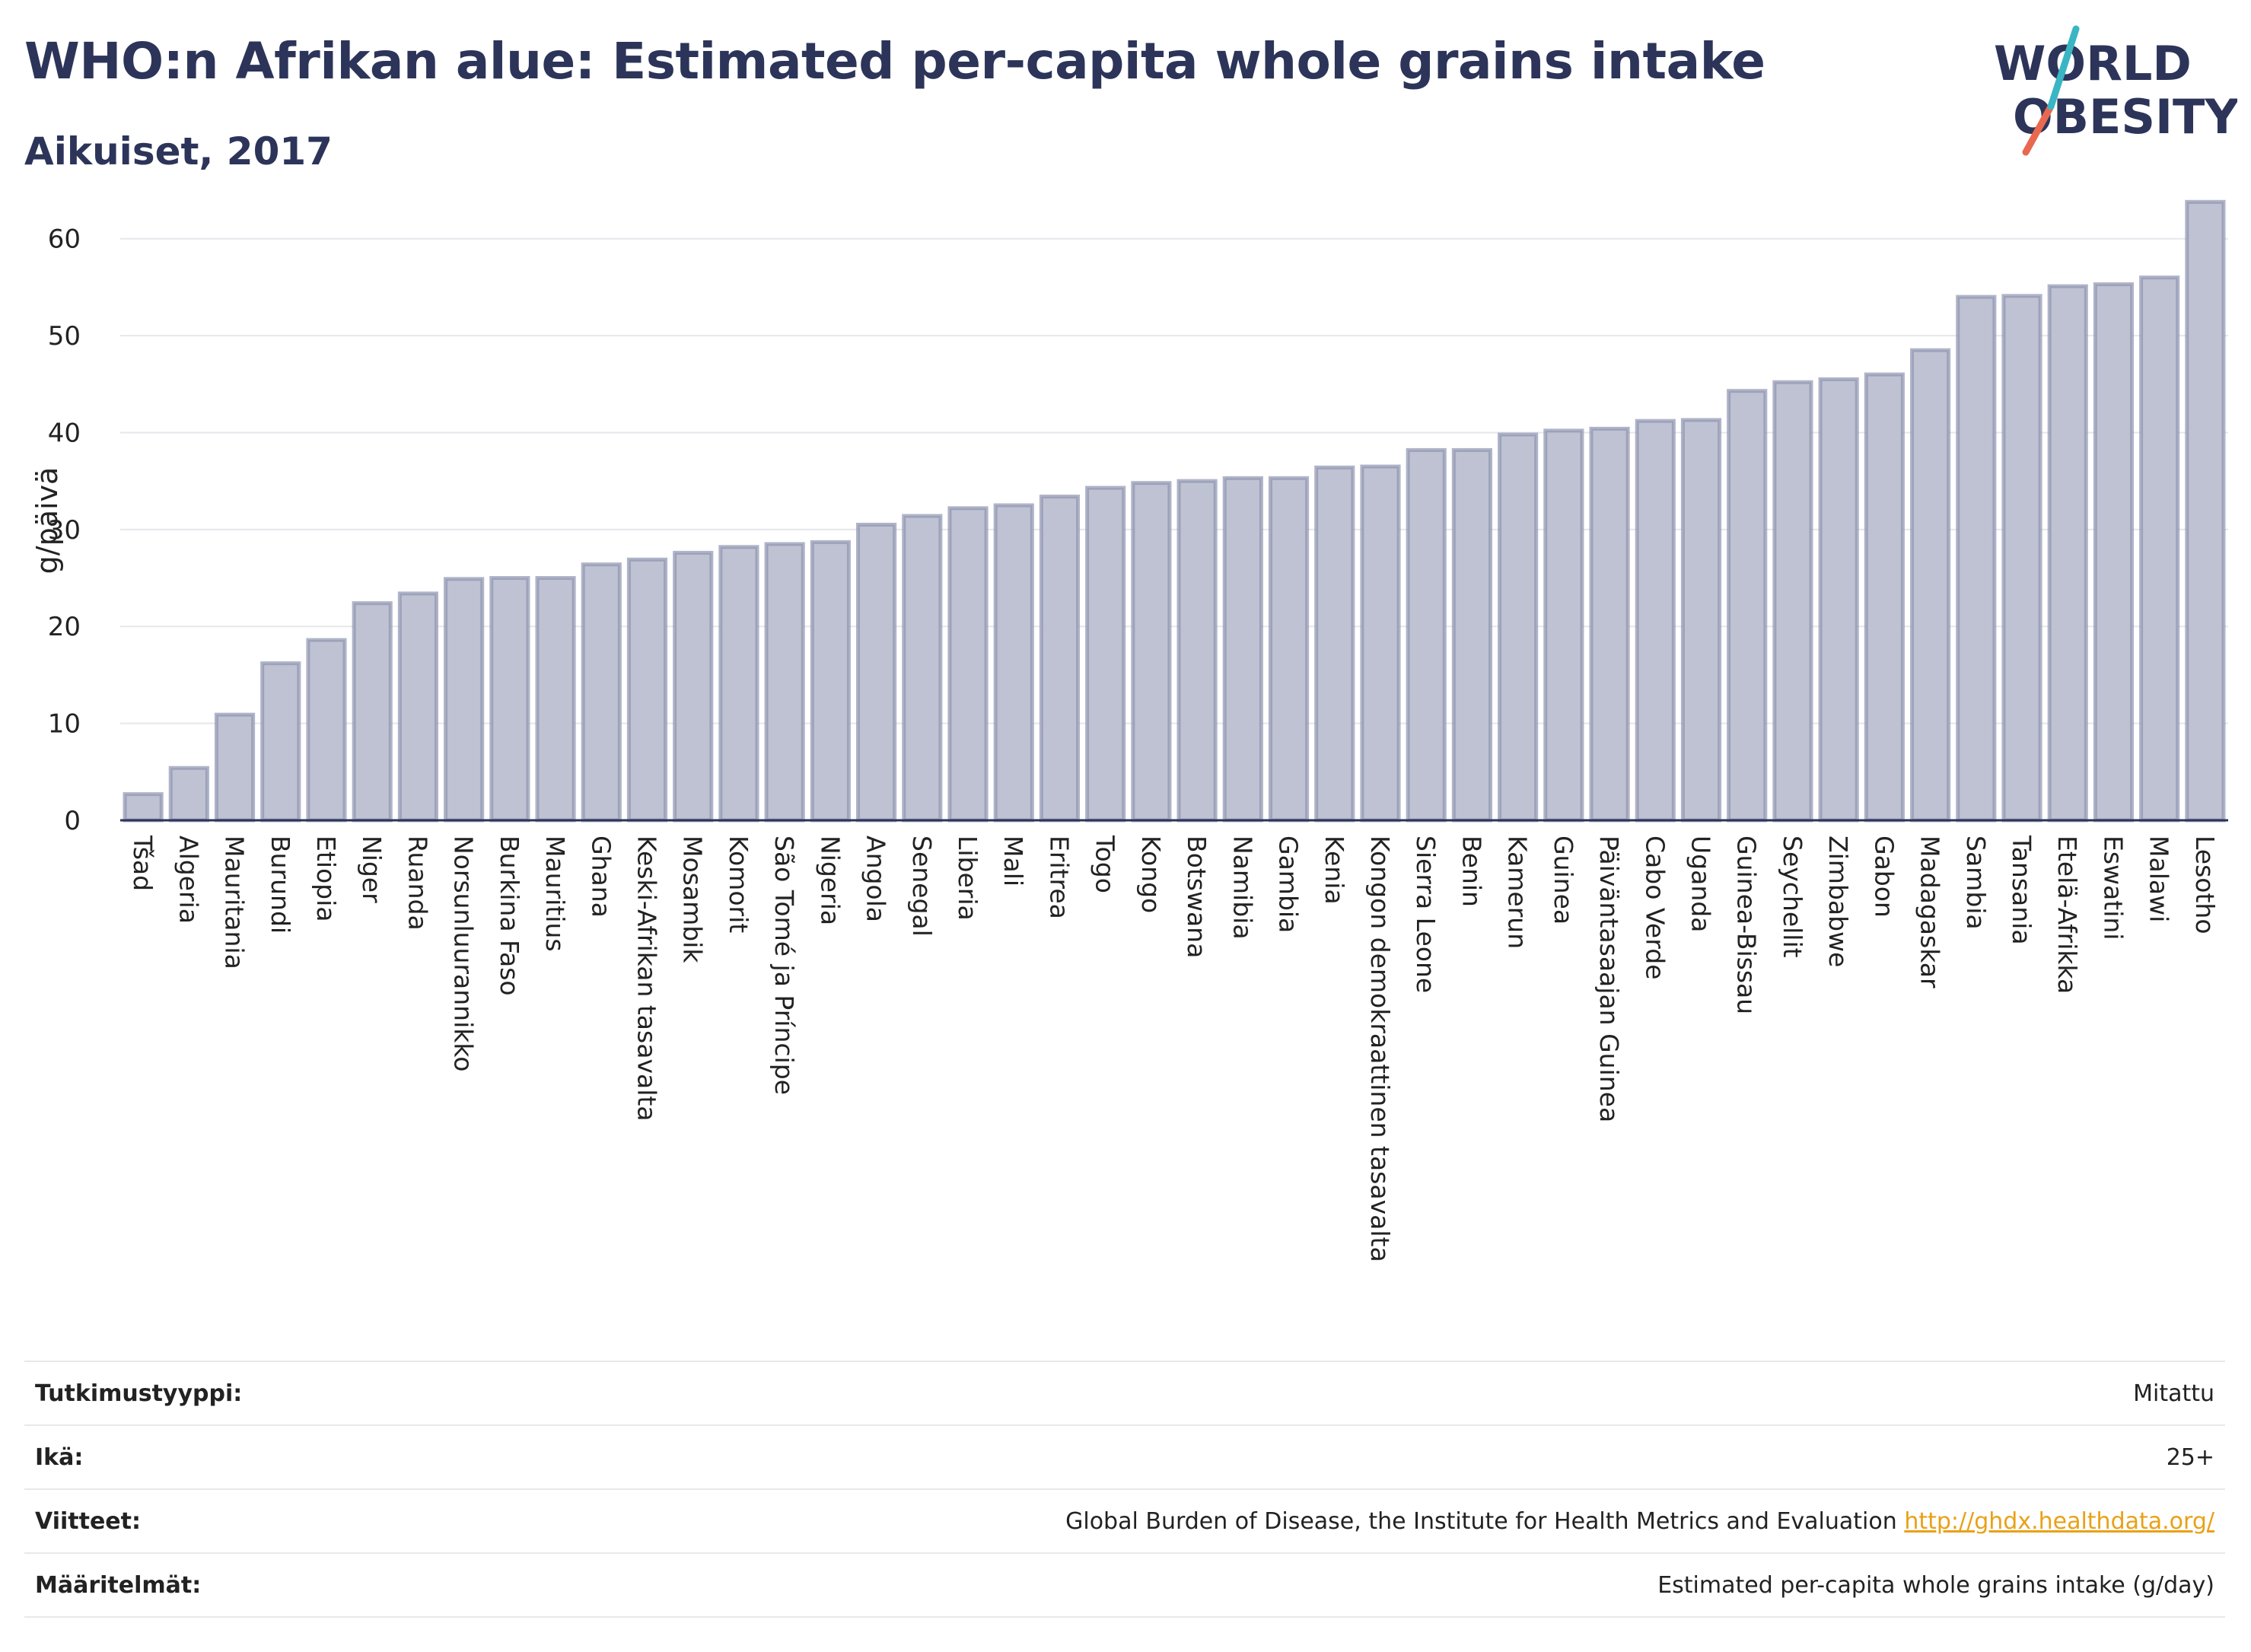 The image size is (2251, 1652). What do you see at coordinates (693, 899) in the screenshot?
I see `x-tick-label: Mosambik` at bounding box center [693, 899].